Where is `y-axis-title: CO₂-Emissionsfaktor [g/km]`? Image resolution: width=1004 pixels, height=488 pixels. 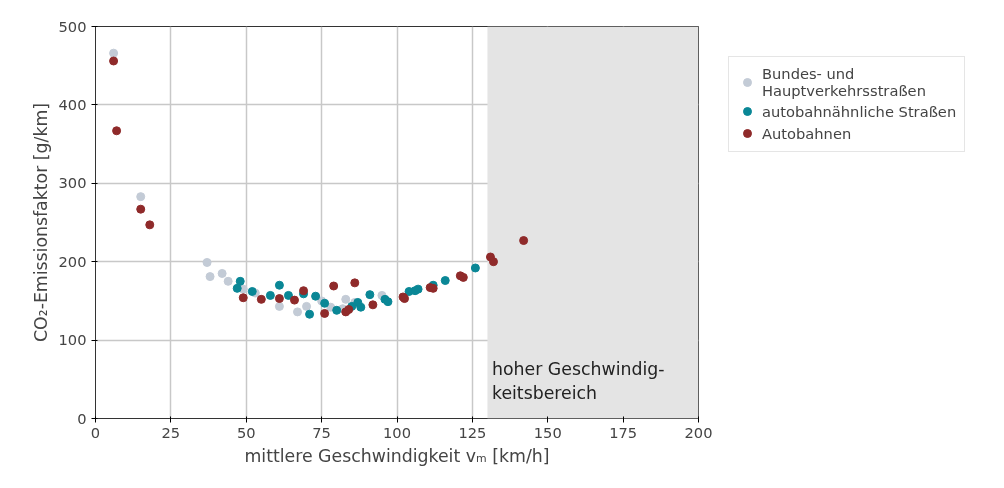 y-axis-title: CO₂-Emissionsfaktor [g/km] is located at coordinates (40, 222).